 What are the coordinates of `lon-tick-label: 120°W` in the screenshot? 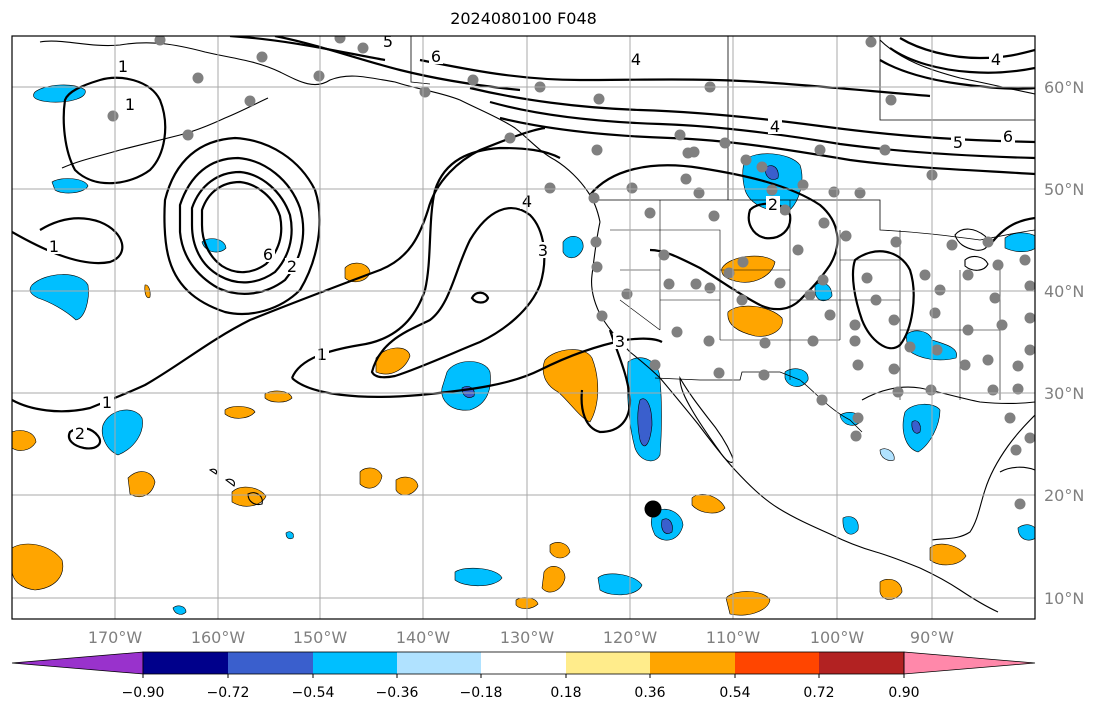 It's located at (630, 637).